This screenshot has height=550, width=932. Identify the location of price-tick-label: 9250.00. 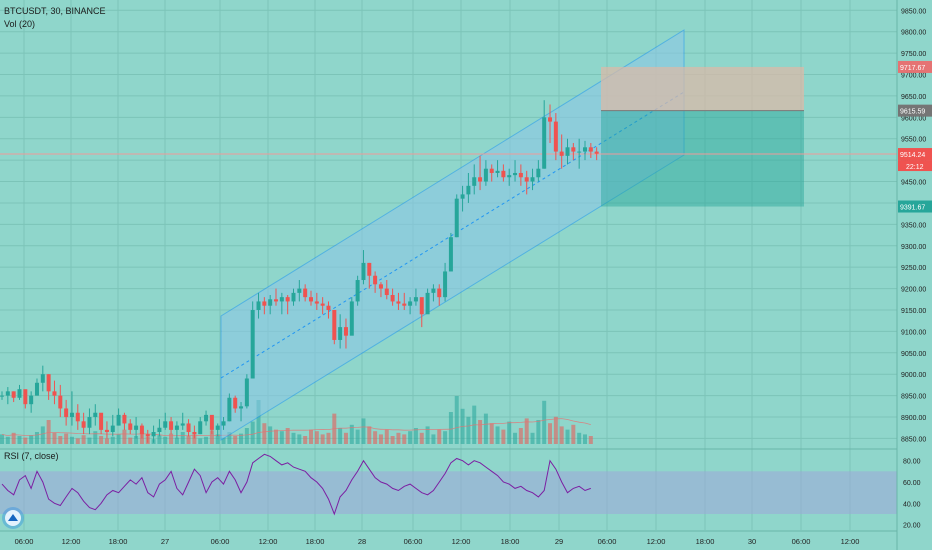
(913, 268).